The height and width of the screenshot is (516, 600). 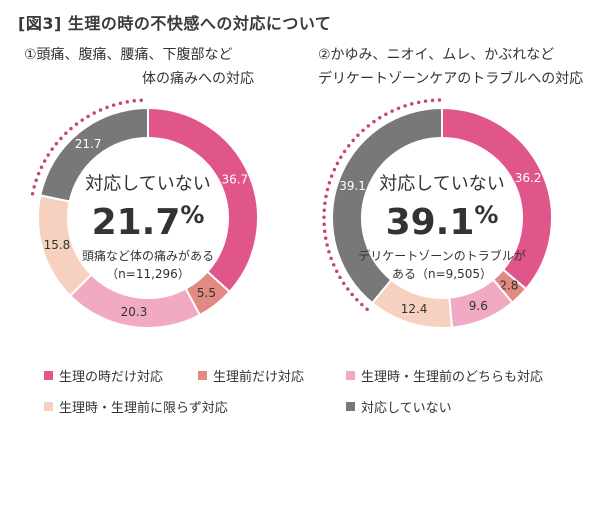 What do you see at coordinates (352, 186) in the screenshot?
I see `slice-value-label: 39.1` at bounding box center [352, 186].